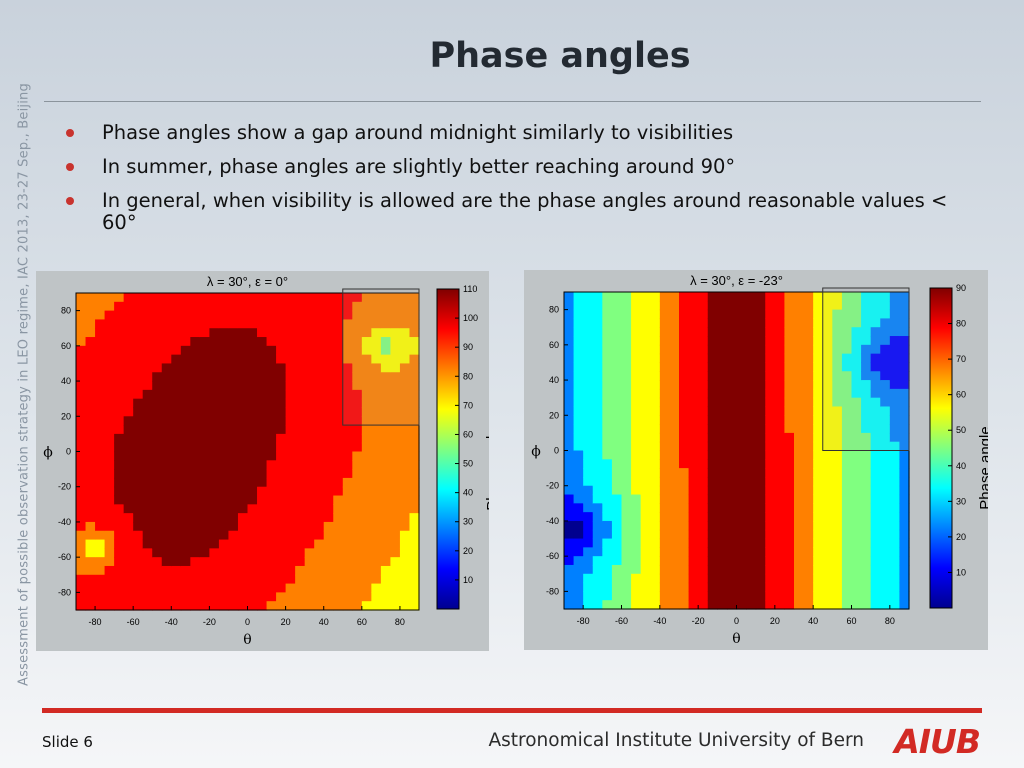 This screenshot has width=1024, height=768. I want to click on footer-rule, so click(512, 710).